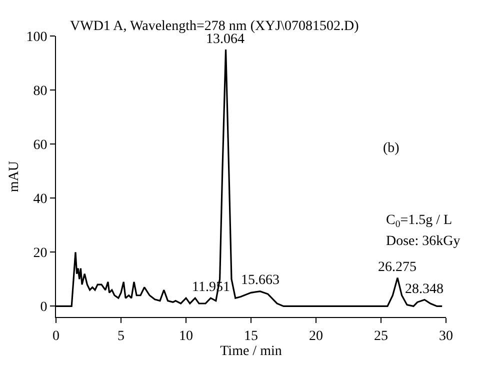 This screenshot has height=368, width=496. I want to click on y-tick-label: 40, so click(40, 200).